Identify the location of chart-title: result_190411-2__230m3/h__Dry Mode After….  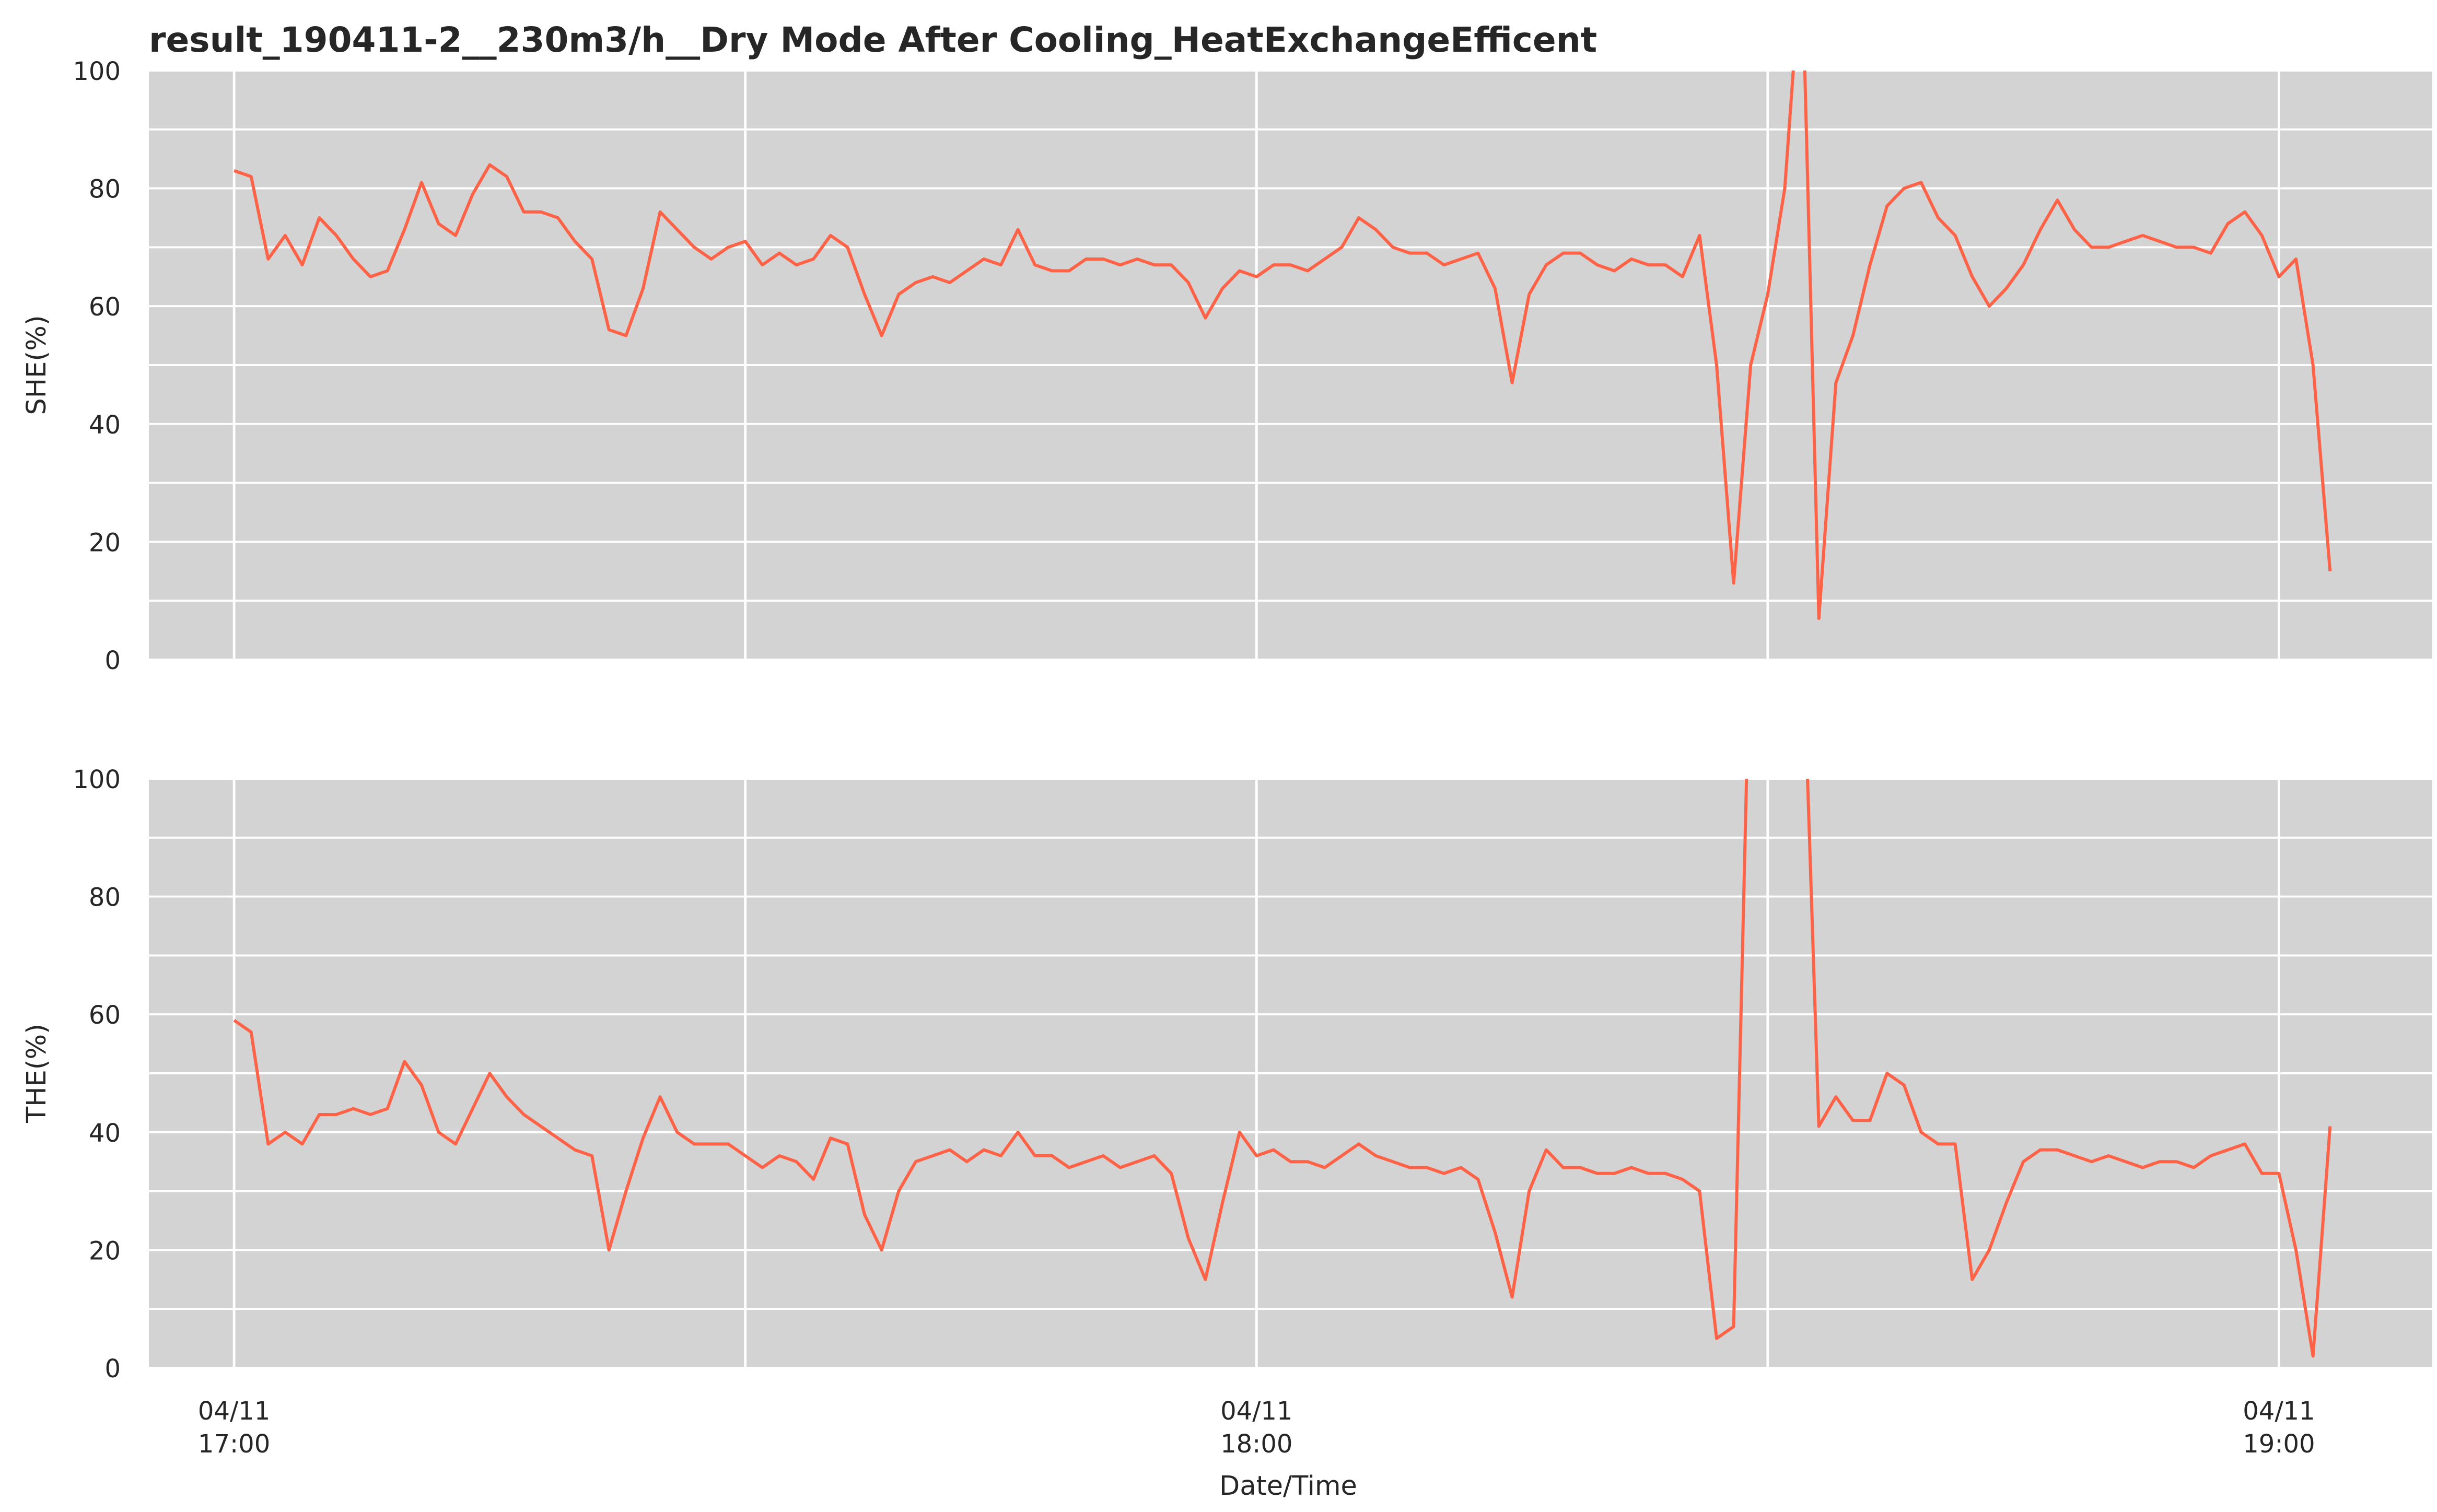
(873, 40).